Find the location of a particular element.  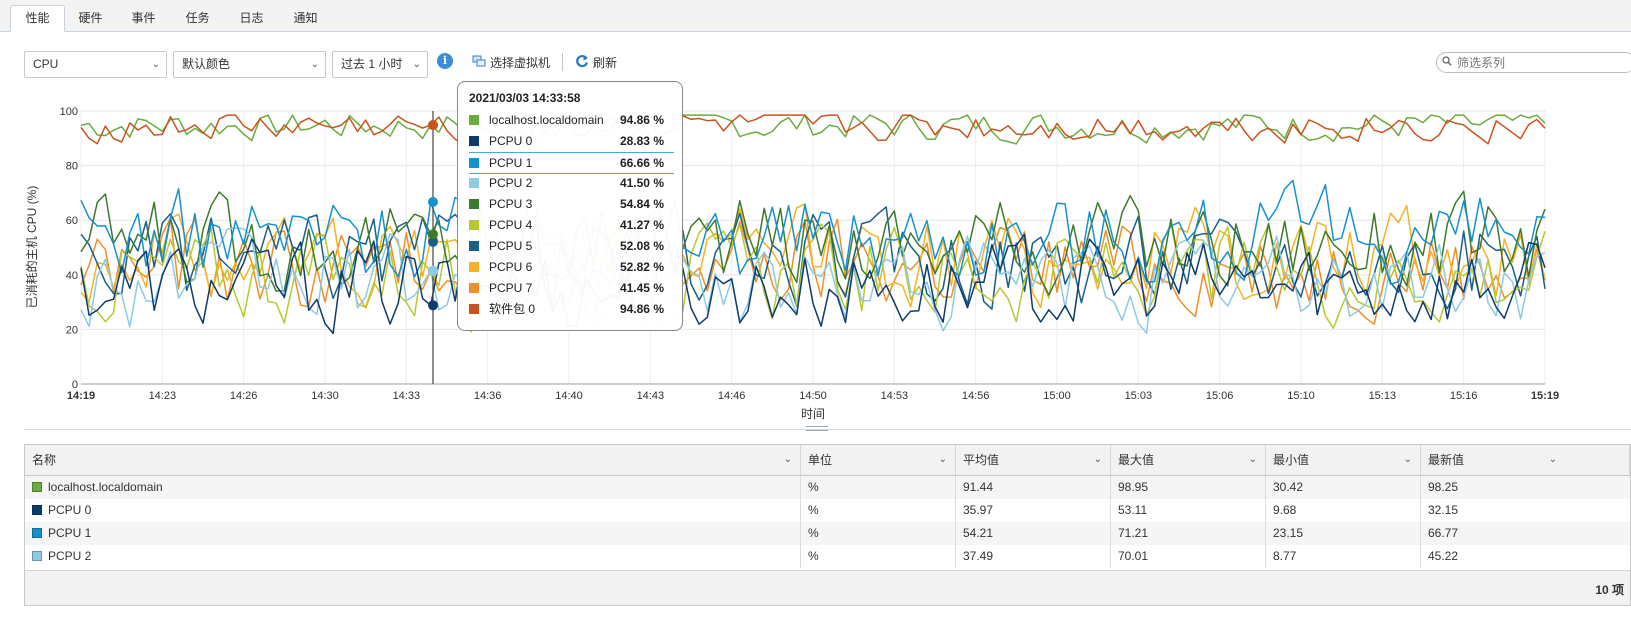

tooltip-series-name: PCPU 3 is located at coordinates (511, 204).